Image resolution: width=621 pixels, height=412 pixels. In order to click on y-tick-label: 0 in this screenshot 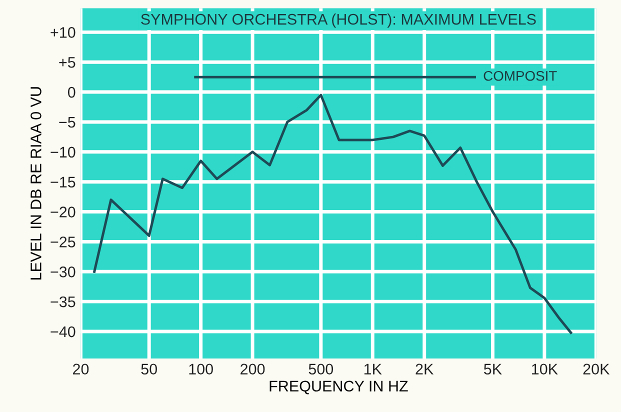, I will do `click(72, 92)`.